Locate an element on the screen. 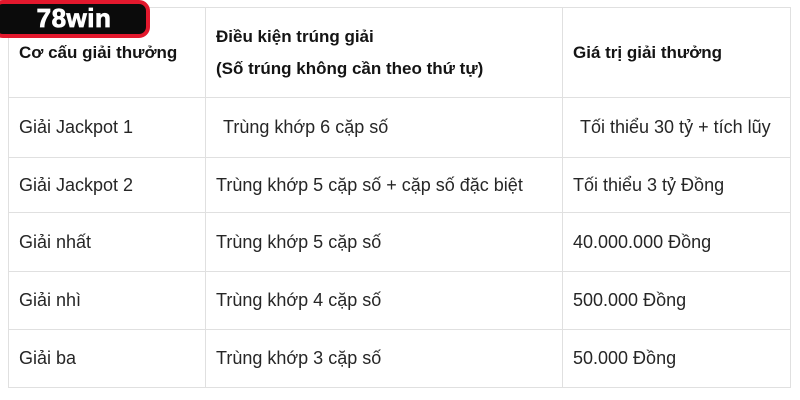 This screenshot has height=400, width=800. condition-cell: Trùng khớp 4 cặp số is located at coordinates (384, 300).